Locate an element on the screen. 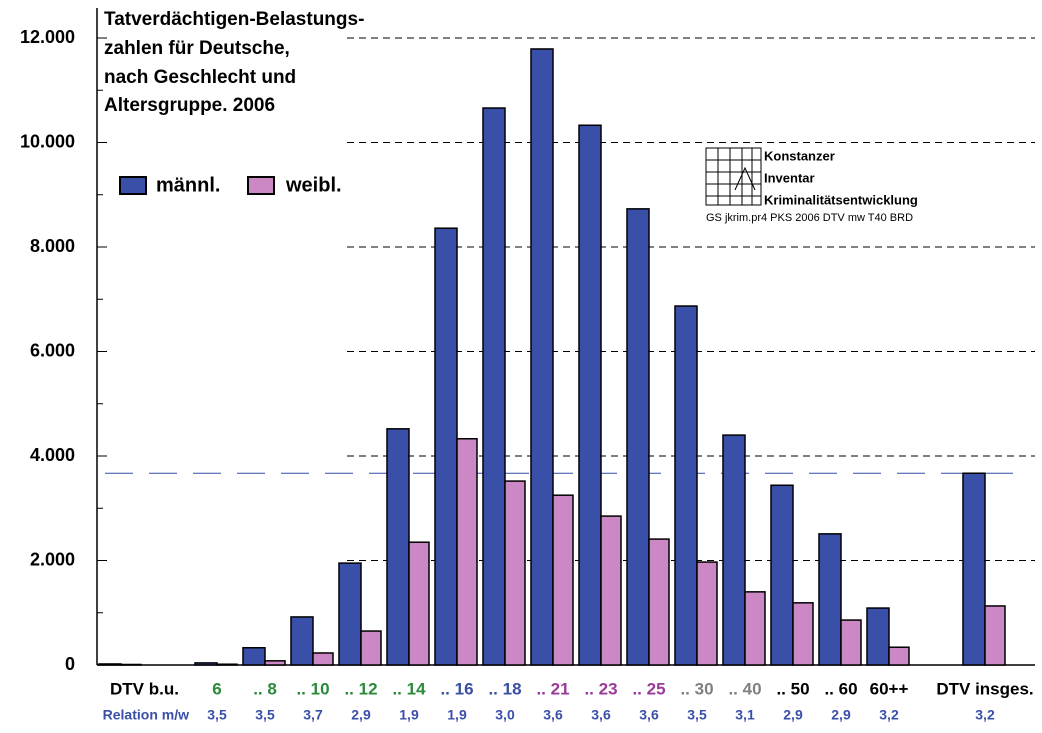 This screenshot has height=733, width=1042. relation-label: Relation m/w is located at coordinates (146, 715).